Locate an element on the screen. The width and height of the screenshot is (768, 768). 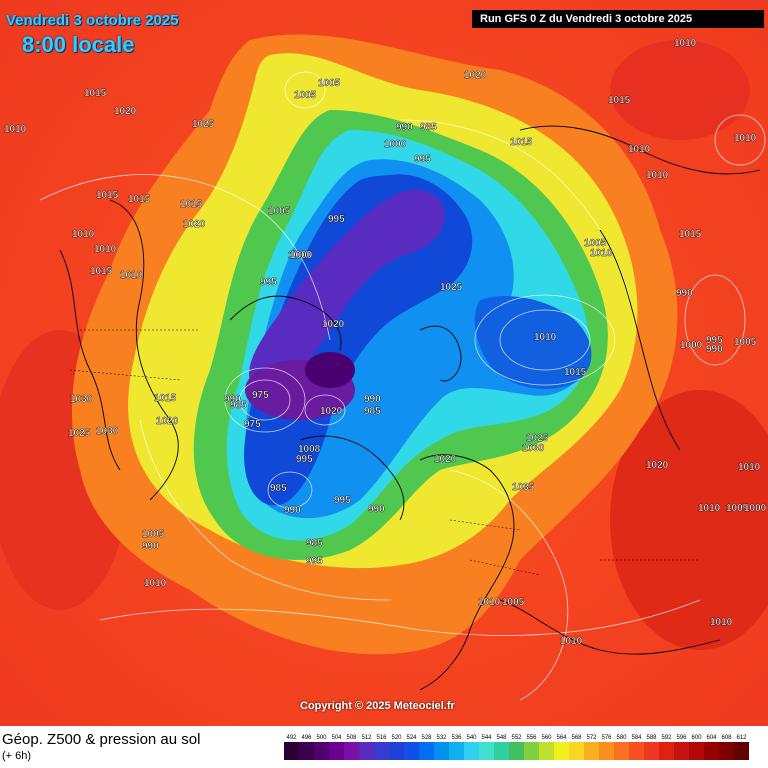
valid-date: Vendredi 3 octobre 2025 is located at coordinates (92, 20).